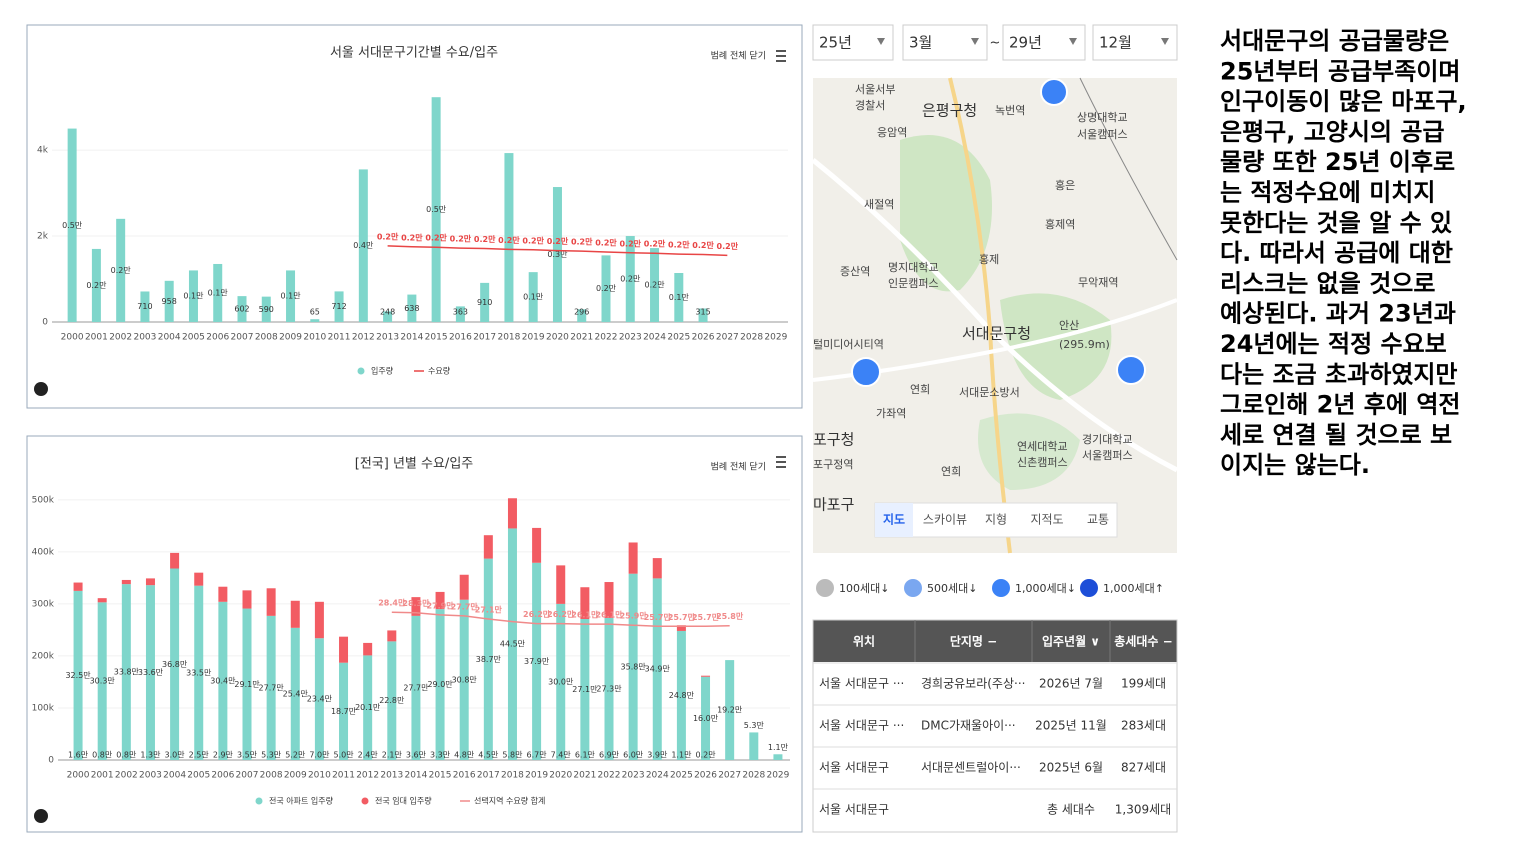 This screenshot has height=855, width=1520. Describe the element at coordinates (51, 761) in the screenshot. I see `y-tick-label: 0` at that location.